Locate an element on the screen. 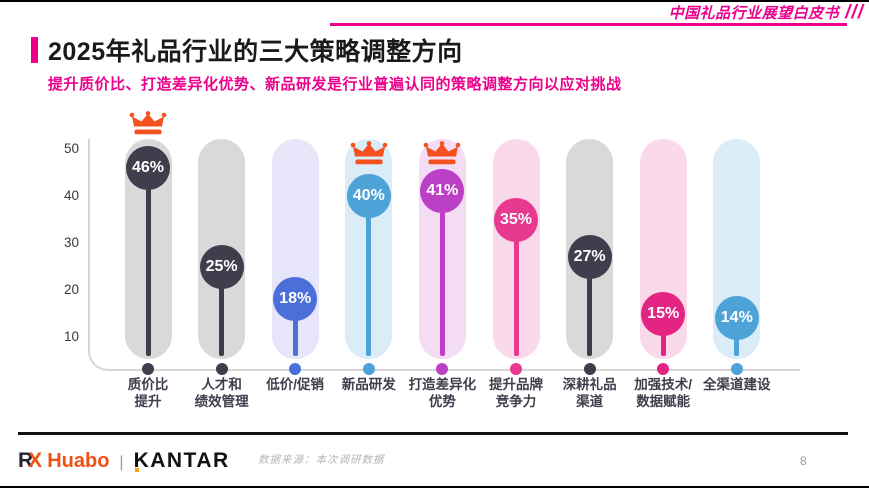  rx-logo-x: X is located at coordinates (35, 460).